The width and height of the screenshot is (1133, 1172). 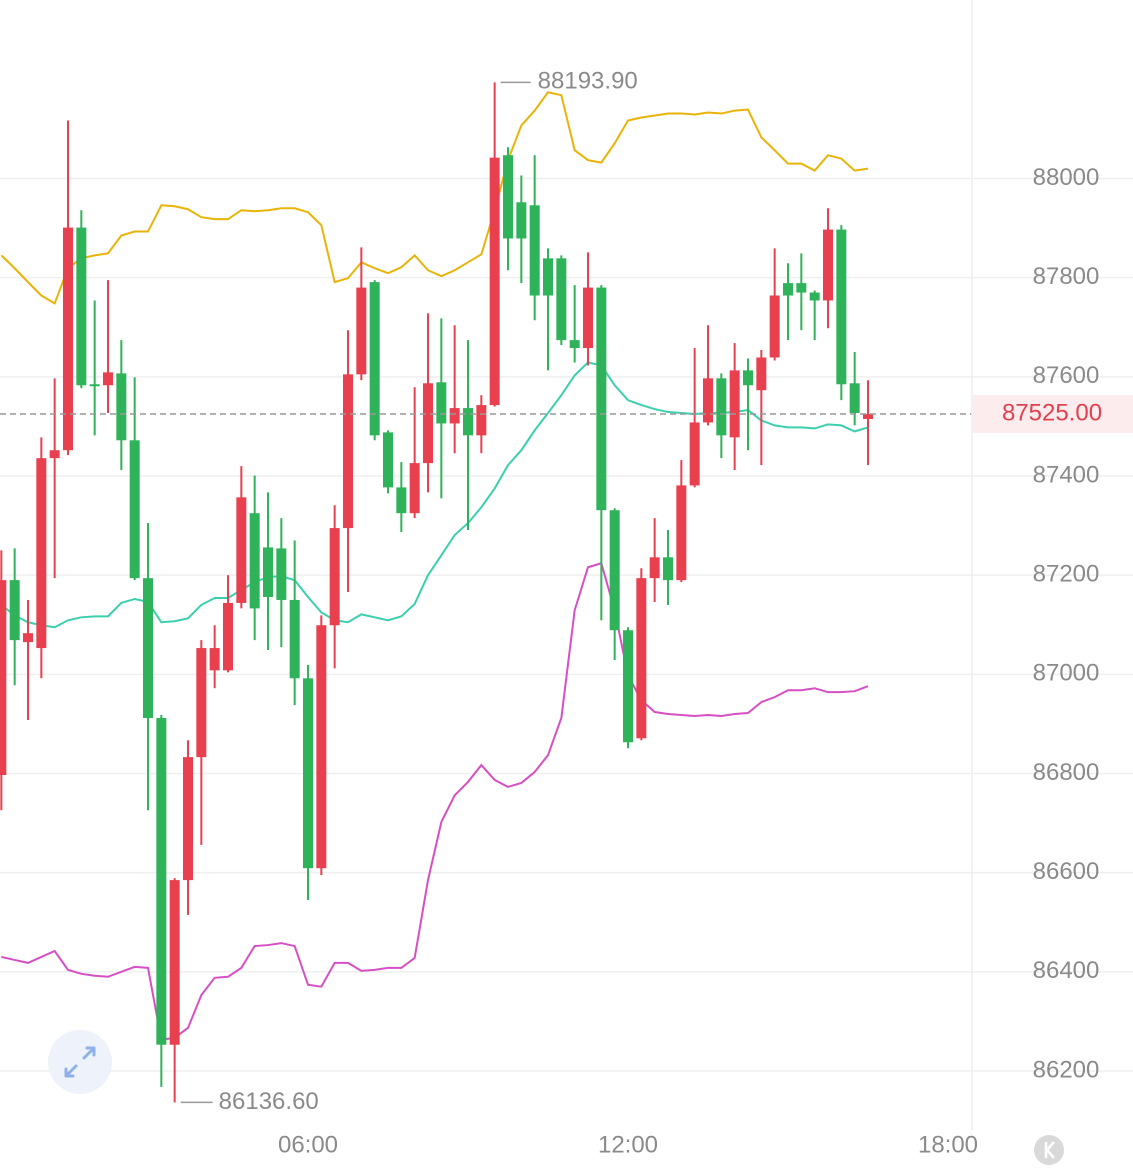 I want to click on y-tick-label: 86400, so click(x=1066, y=970).